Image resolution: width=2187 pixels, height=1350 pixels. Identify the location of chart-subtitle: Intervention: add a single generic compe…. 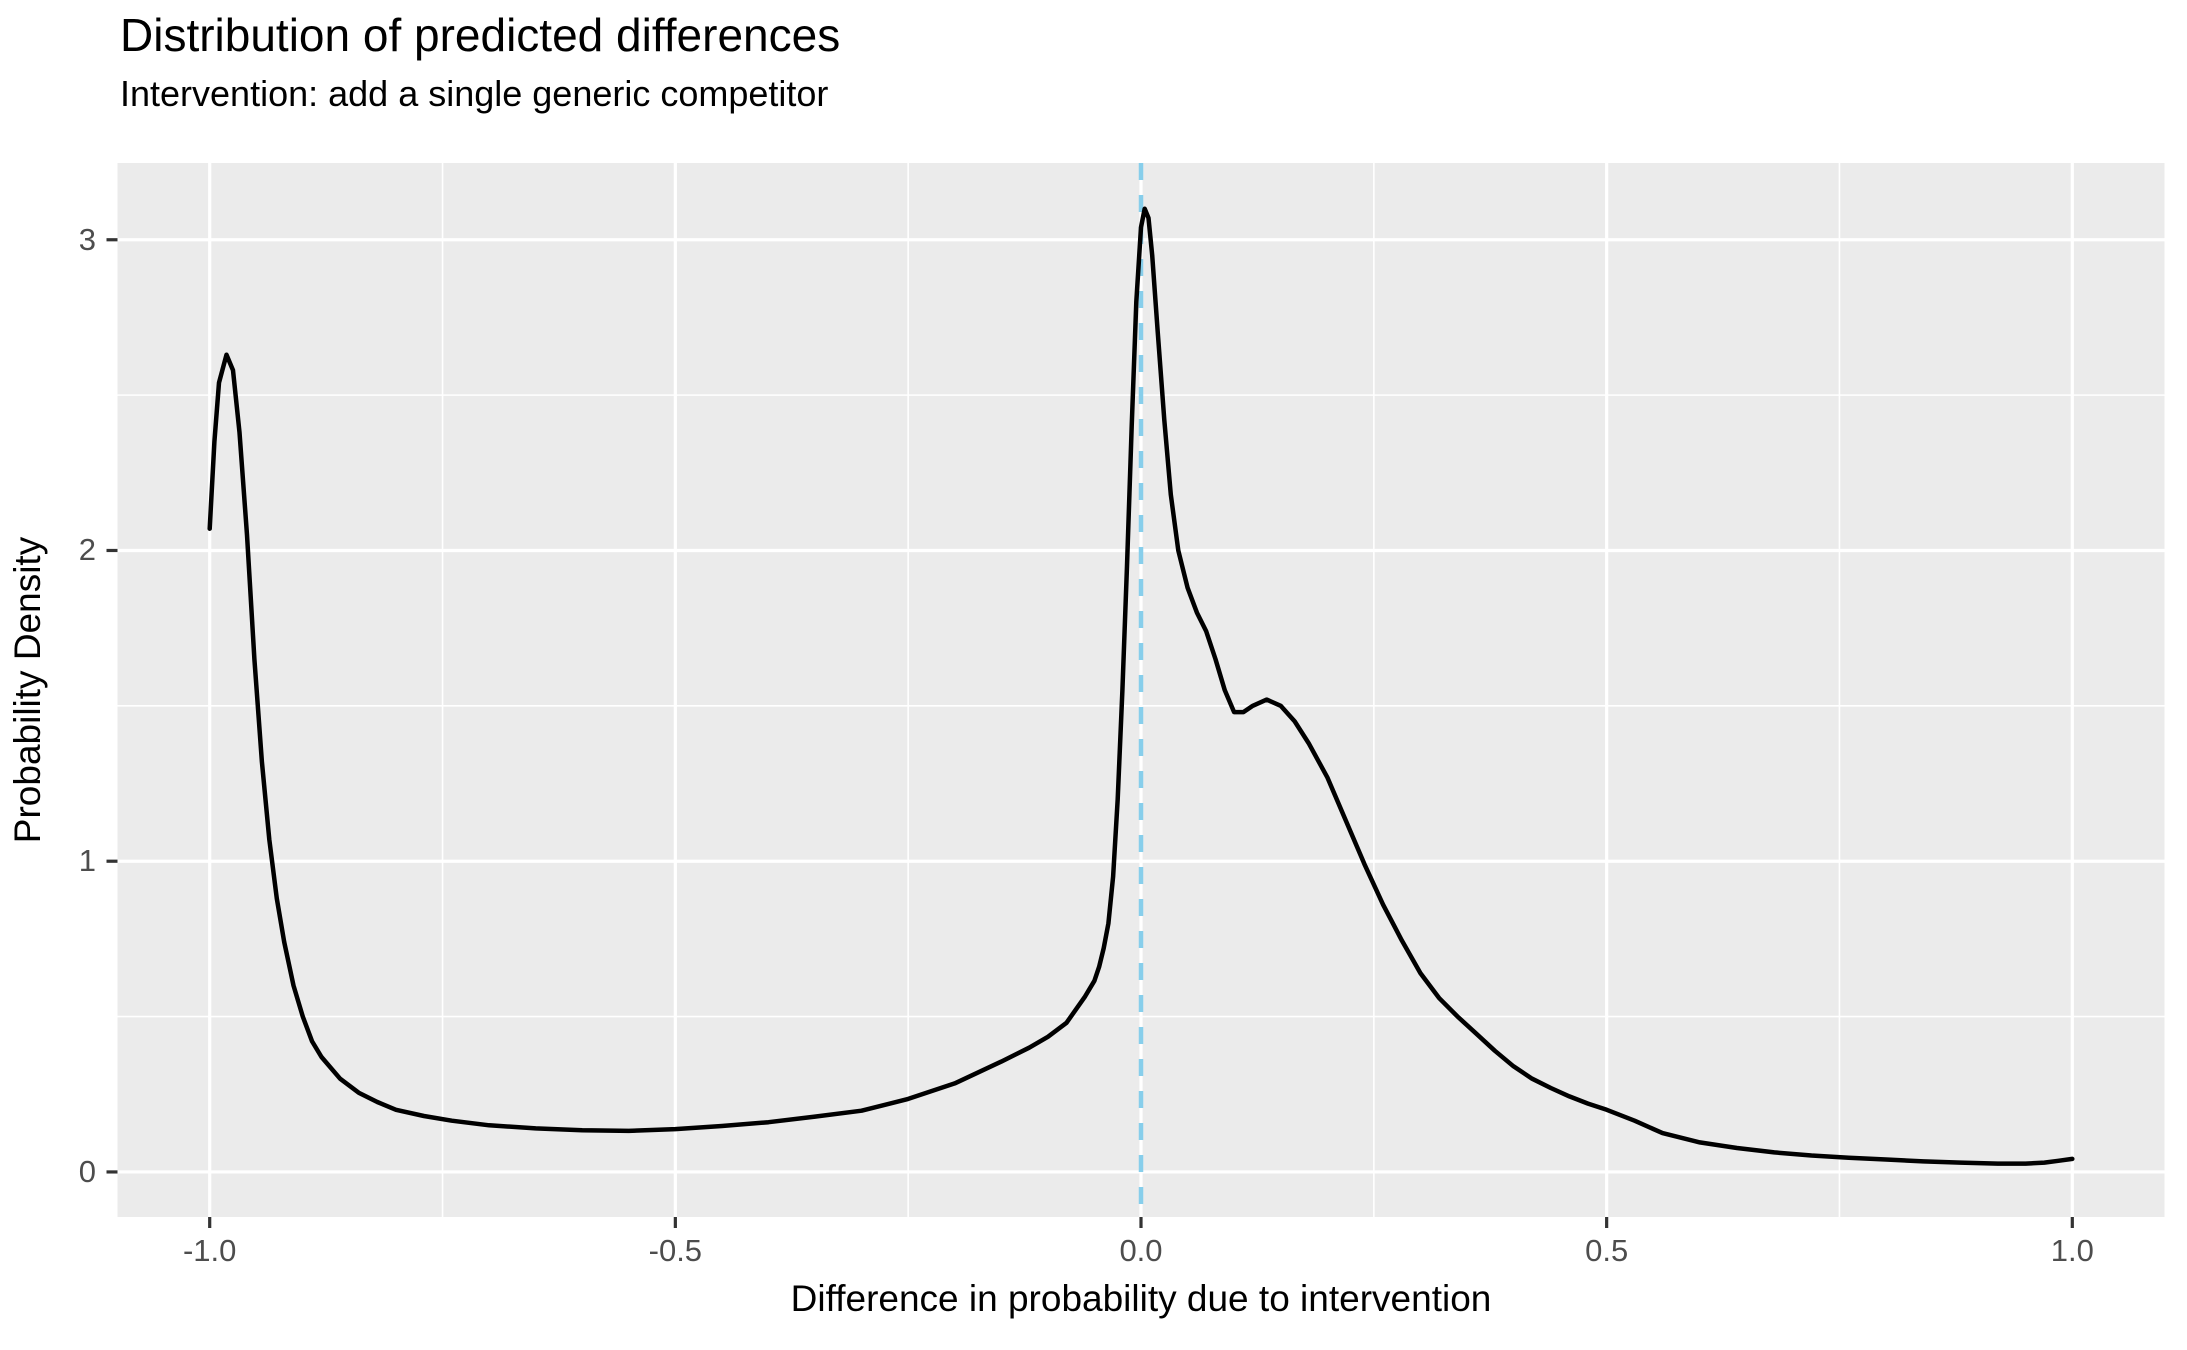
(474, 93).